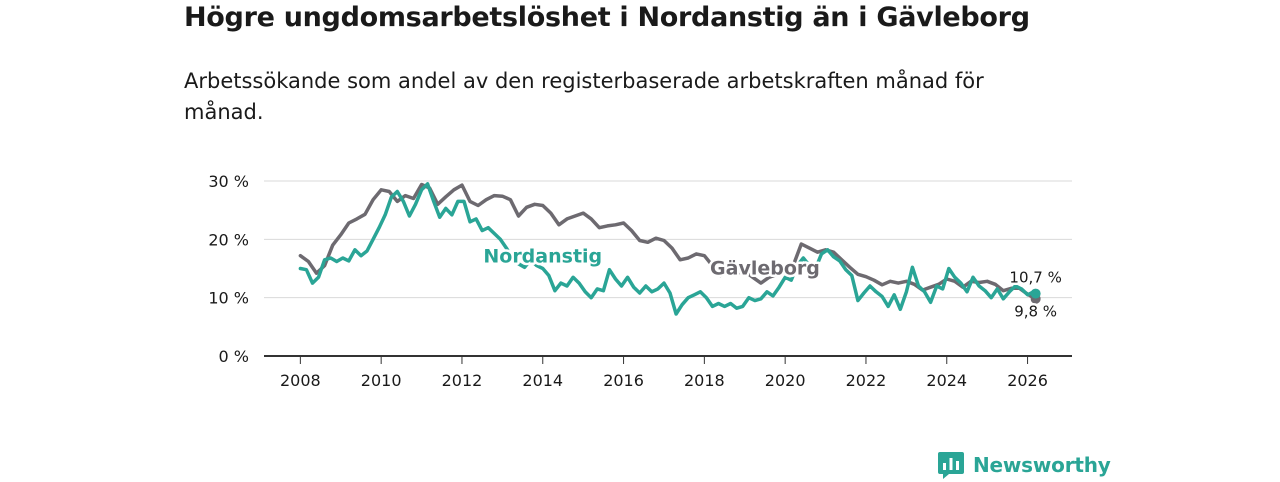 This screenshot has height=482, width=1280. Describe the element at coordinates (228, 298) in the screenshot. I see `y-tick-label: 10 %` at that location.